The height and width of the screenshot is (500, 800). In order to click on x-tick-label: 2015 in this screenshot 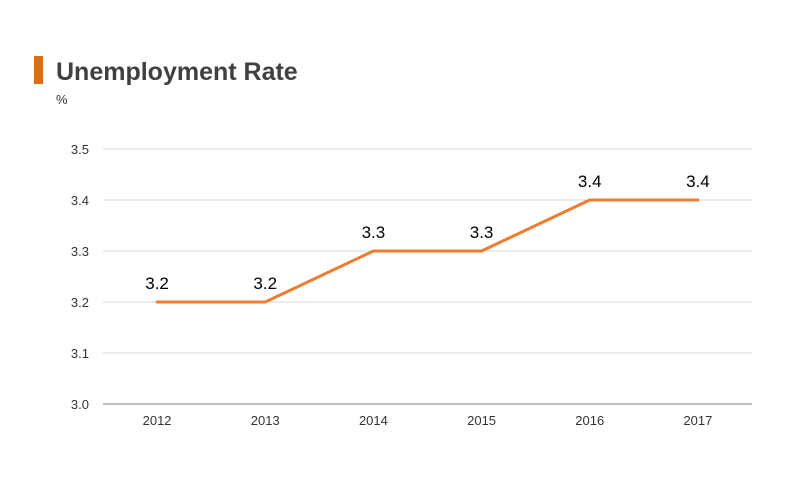, I will do `click(481, 420)`.